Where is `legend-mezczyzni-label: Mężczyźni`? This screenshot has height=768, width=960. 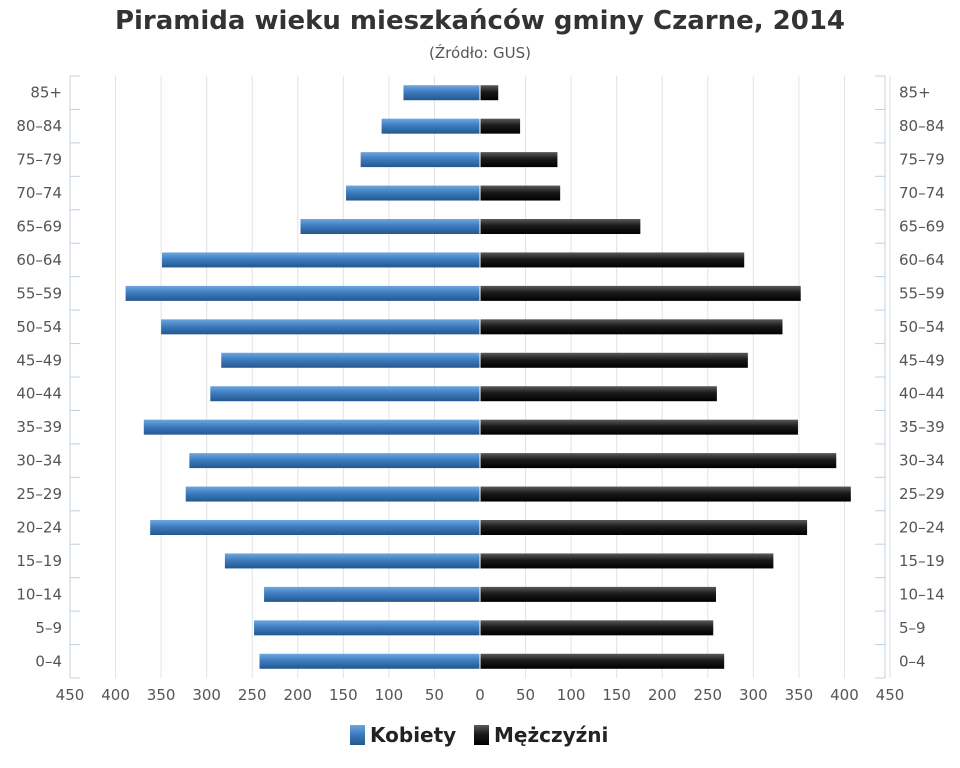
legend-mezczyzni-label: Mężczyźni is located at coordinates (551, 735).